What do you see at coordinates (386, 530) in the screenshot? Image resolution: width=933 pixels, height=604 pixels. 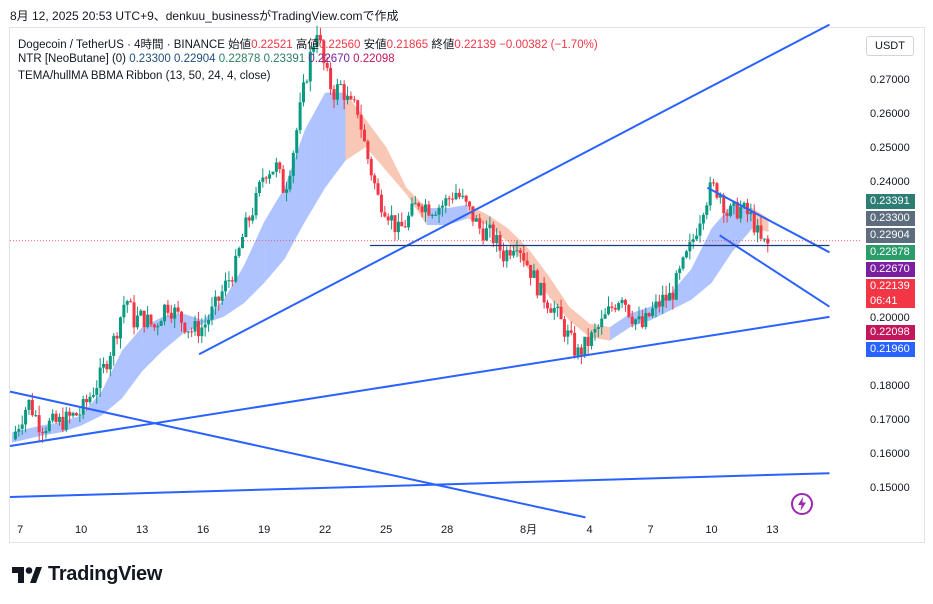 I see `x-tick-label: 25` at bounding box center [386, 530].